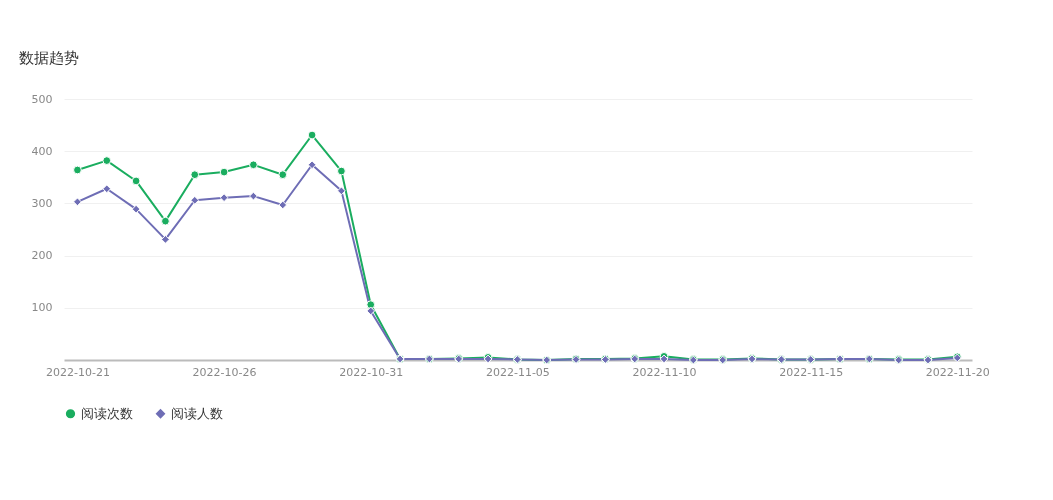  Describe the element at coordinates (49, 58) in the screenshot. I see `chart-title: 数据趋势` at that location.